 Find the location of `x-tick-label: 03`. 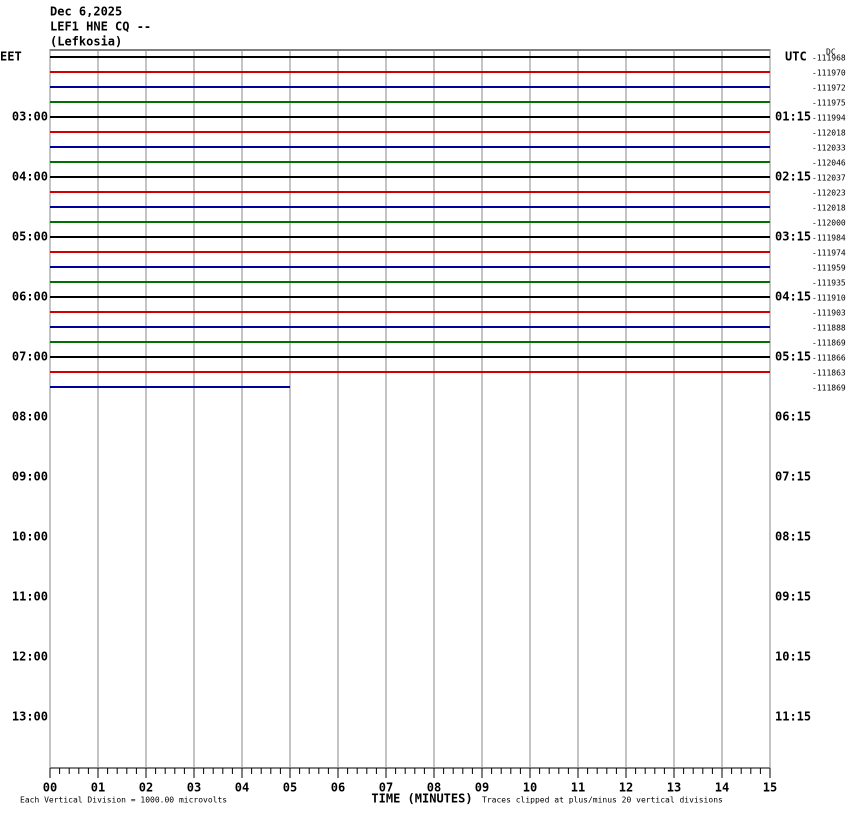

x-tick-label: 03 is located at coordinates (194, 788).